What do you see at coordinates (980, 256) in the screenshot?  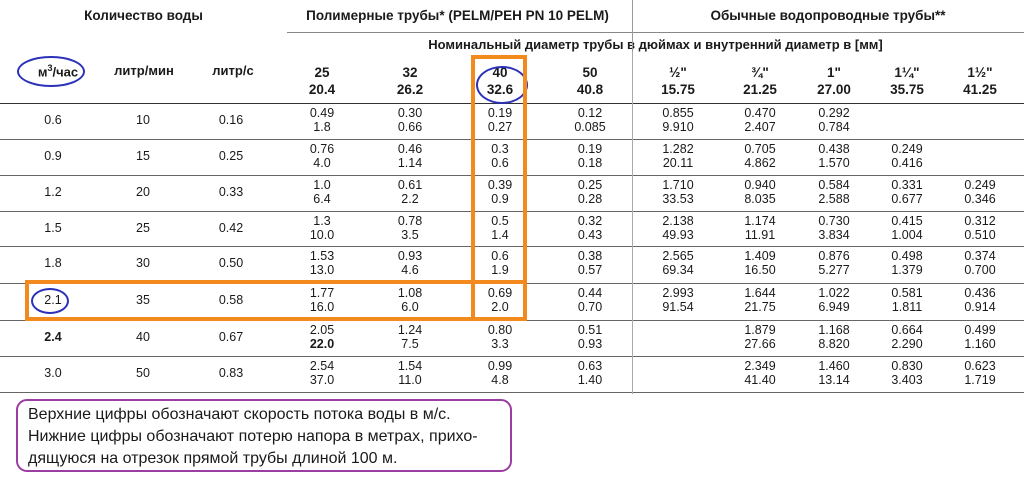 I see `velocity-value: 0.374` at bounding box center [980, 256].